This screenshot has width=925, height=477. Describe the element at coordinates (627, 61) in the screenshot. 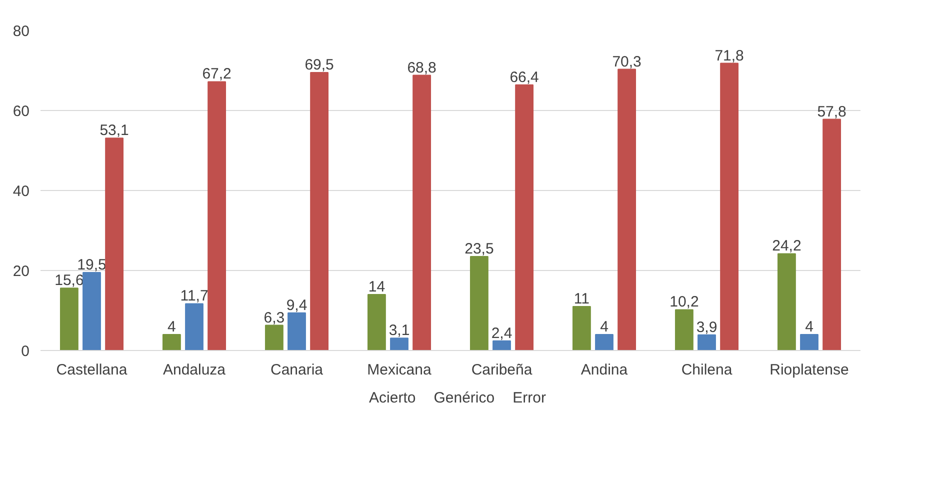

I see `data-label: 70,3` at that location.